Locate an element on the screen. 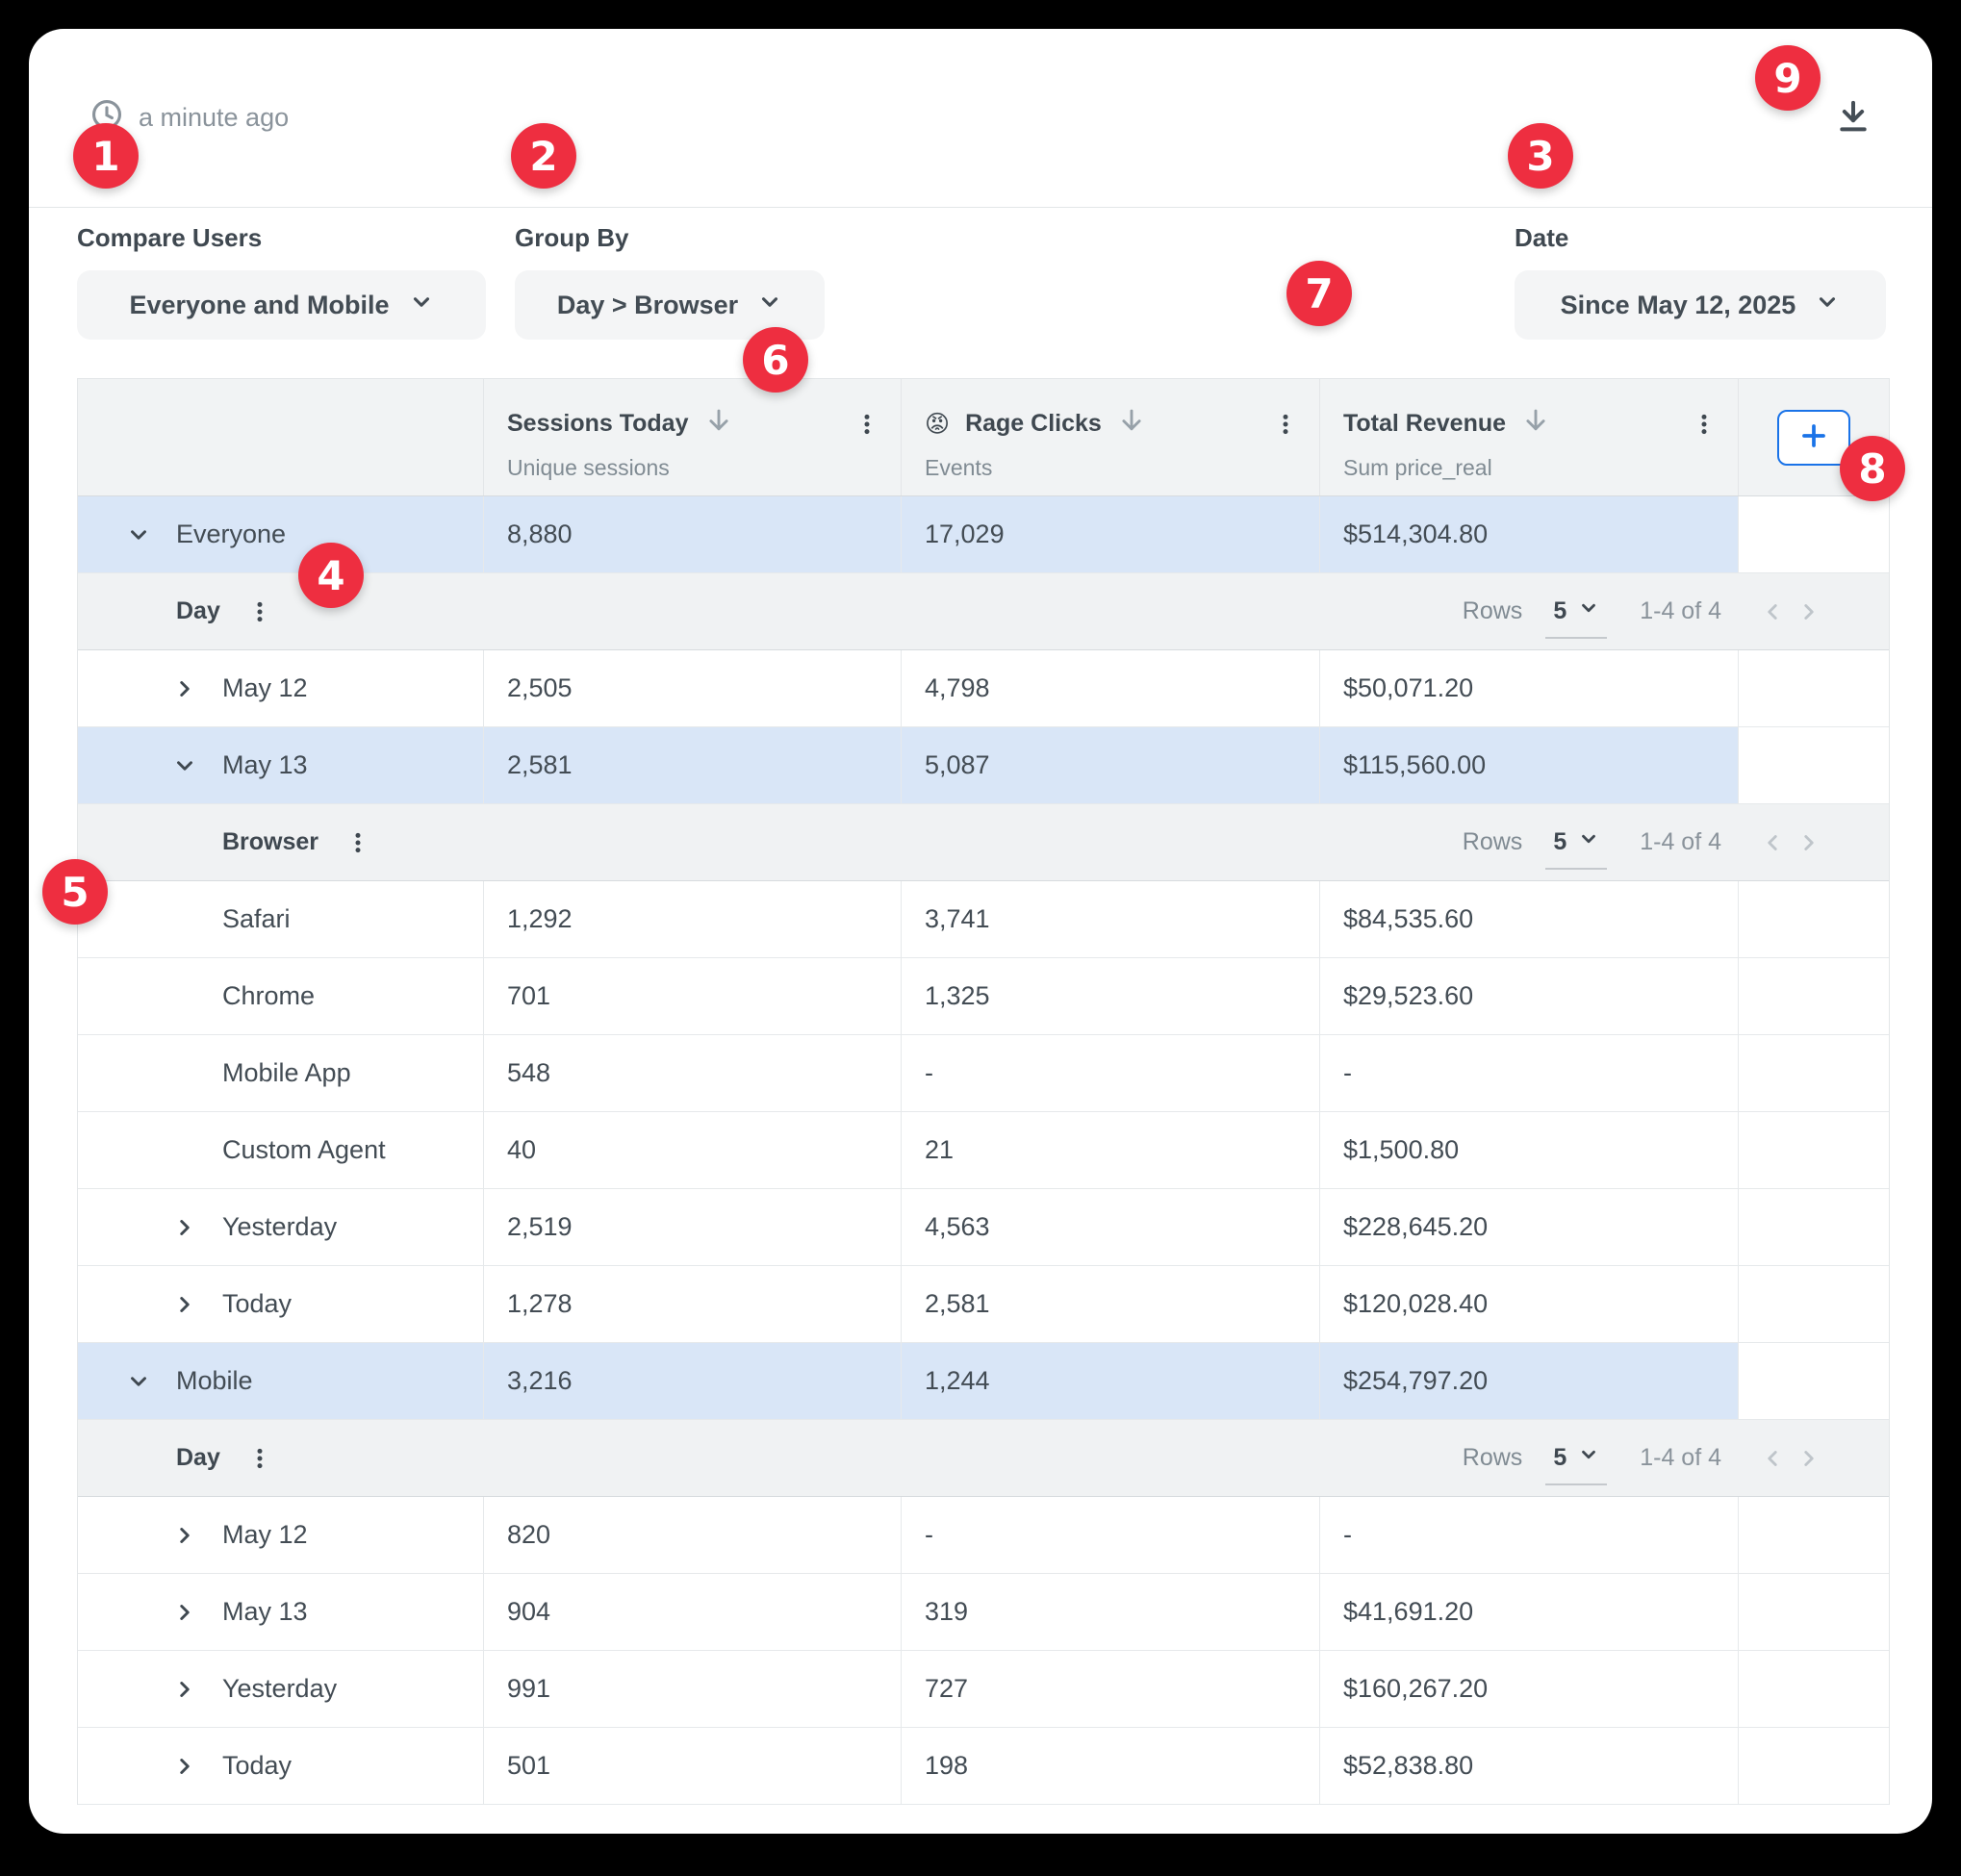  table-row-yesterday: Yesterday 2,519 4,563 $228,645.20 is located at coordinates (984, 1227).